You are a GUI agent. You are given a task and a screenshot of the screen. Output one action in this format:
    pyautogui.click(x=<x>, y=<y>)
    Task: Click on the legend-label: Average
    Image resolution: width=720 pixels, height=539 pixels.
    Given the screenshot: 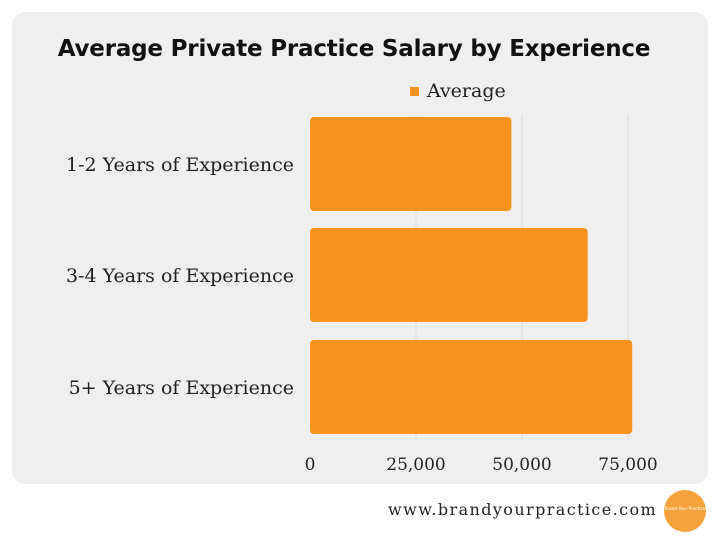 What is the action you would take?
    pyautogui.click(x=466, y=91)
    